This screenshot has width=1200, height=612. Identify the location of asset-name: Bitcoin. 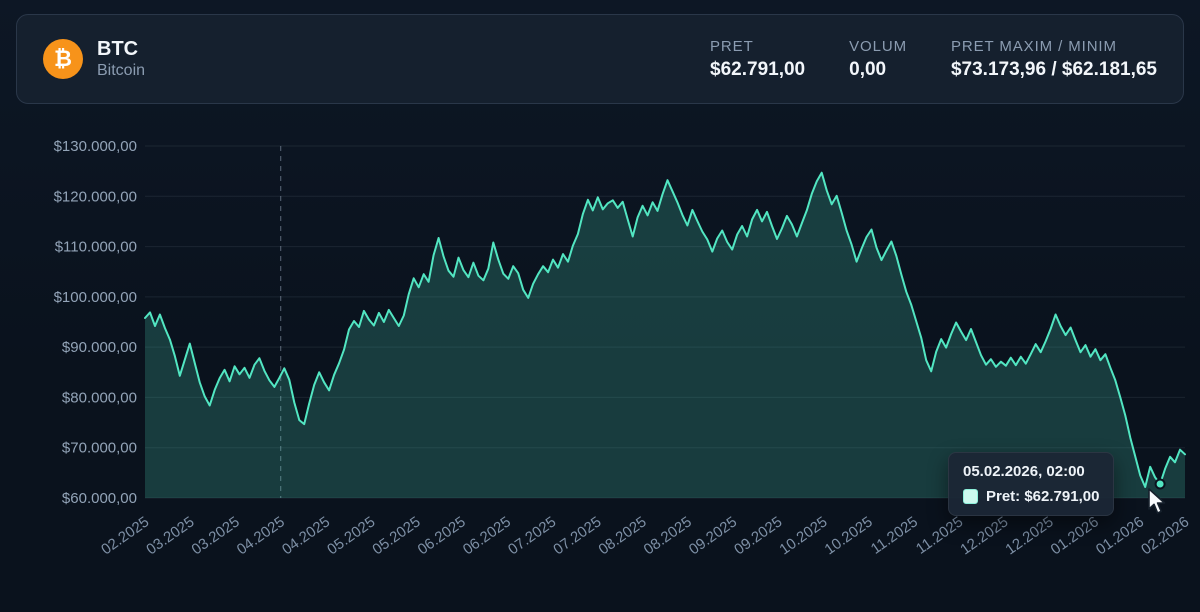
(121, 70).